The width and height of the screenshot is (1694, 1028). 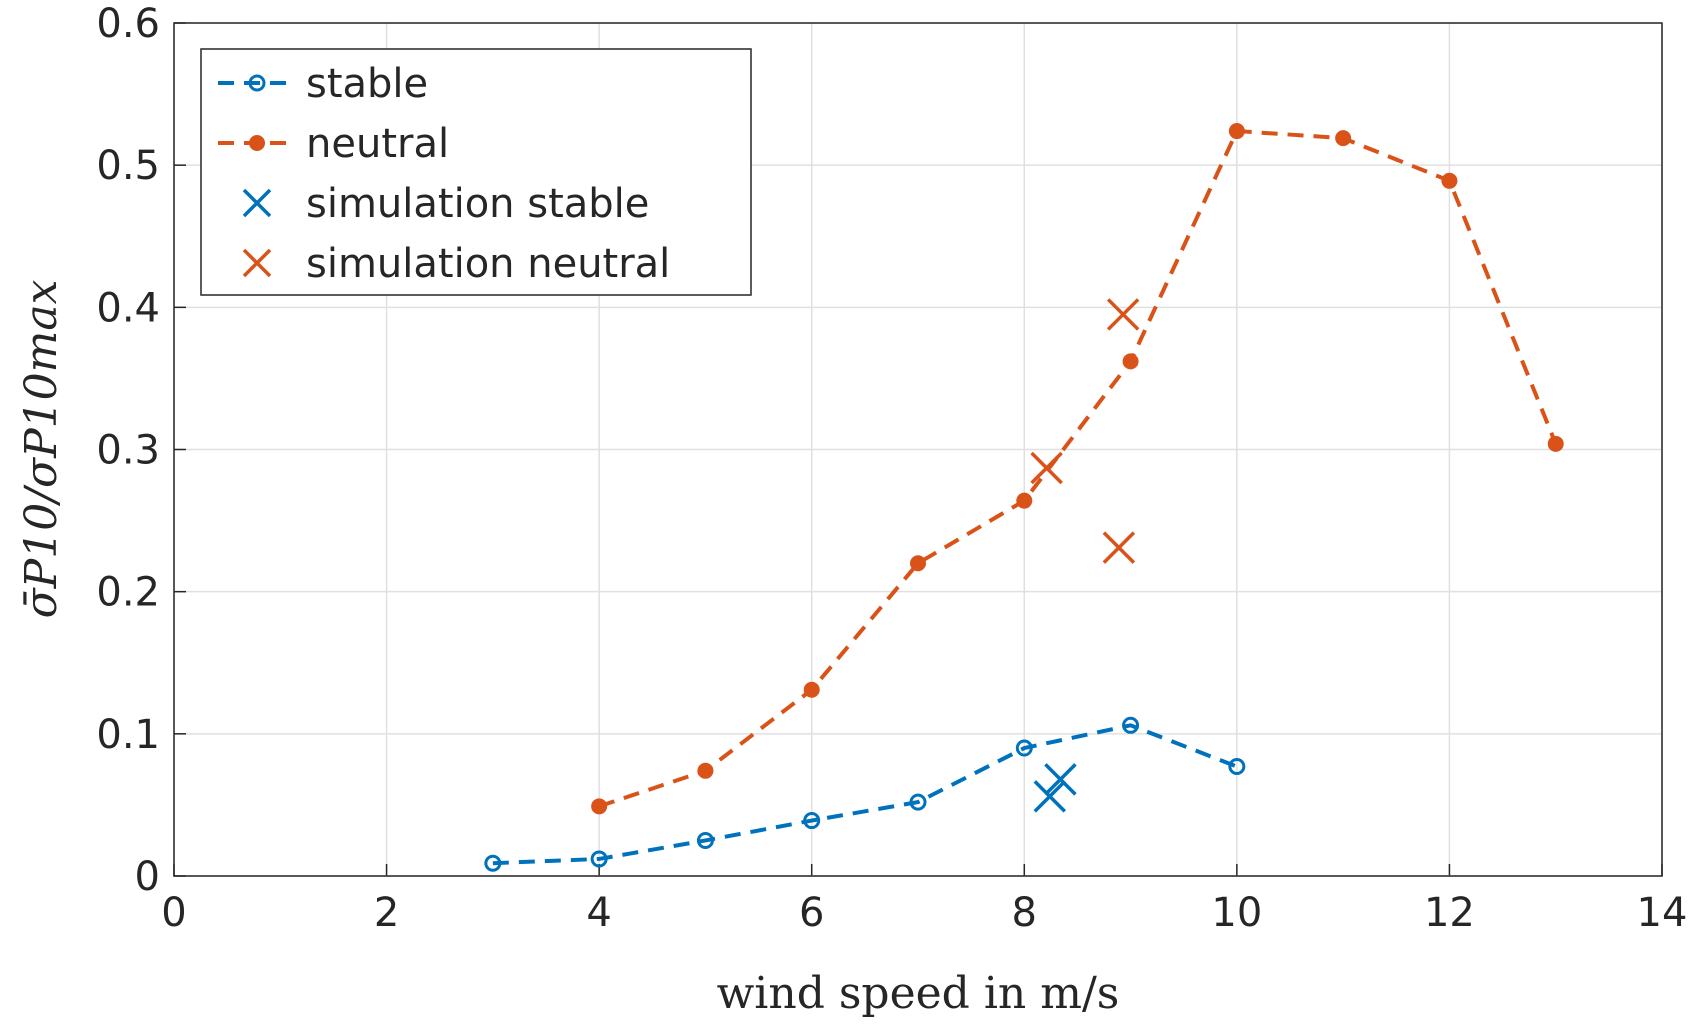 What do you see at coordinates (477, 204) in the screenshot?
I see `legend-label: simulation stable` at bounding box center [477, 204].